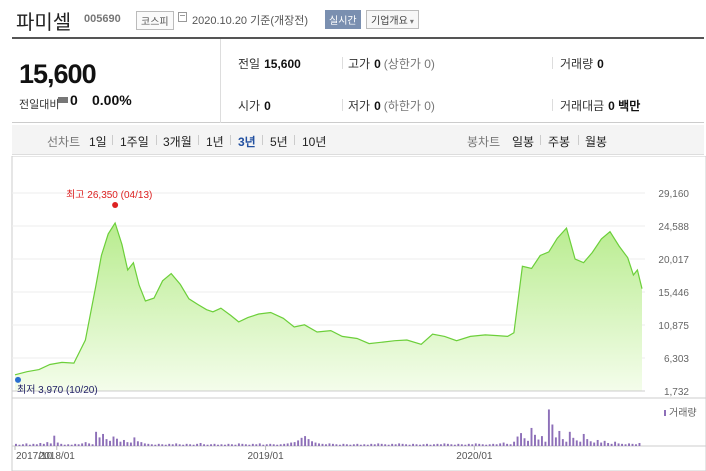  What do you see at coordinates (577, 64) in the screenshot?
I see `volume-label: 거래량` at bounding box center [577, 64].